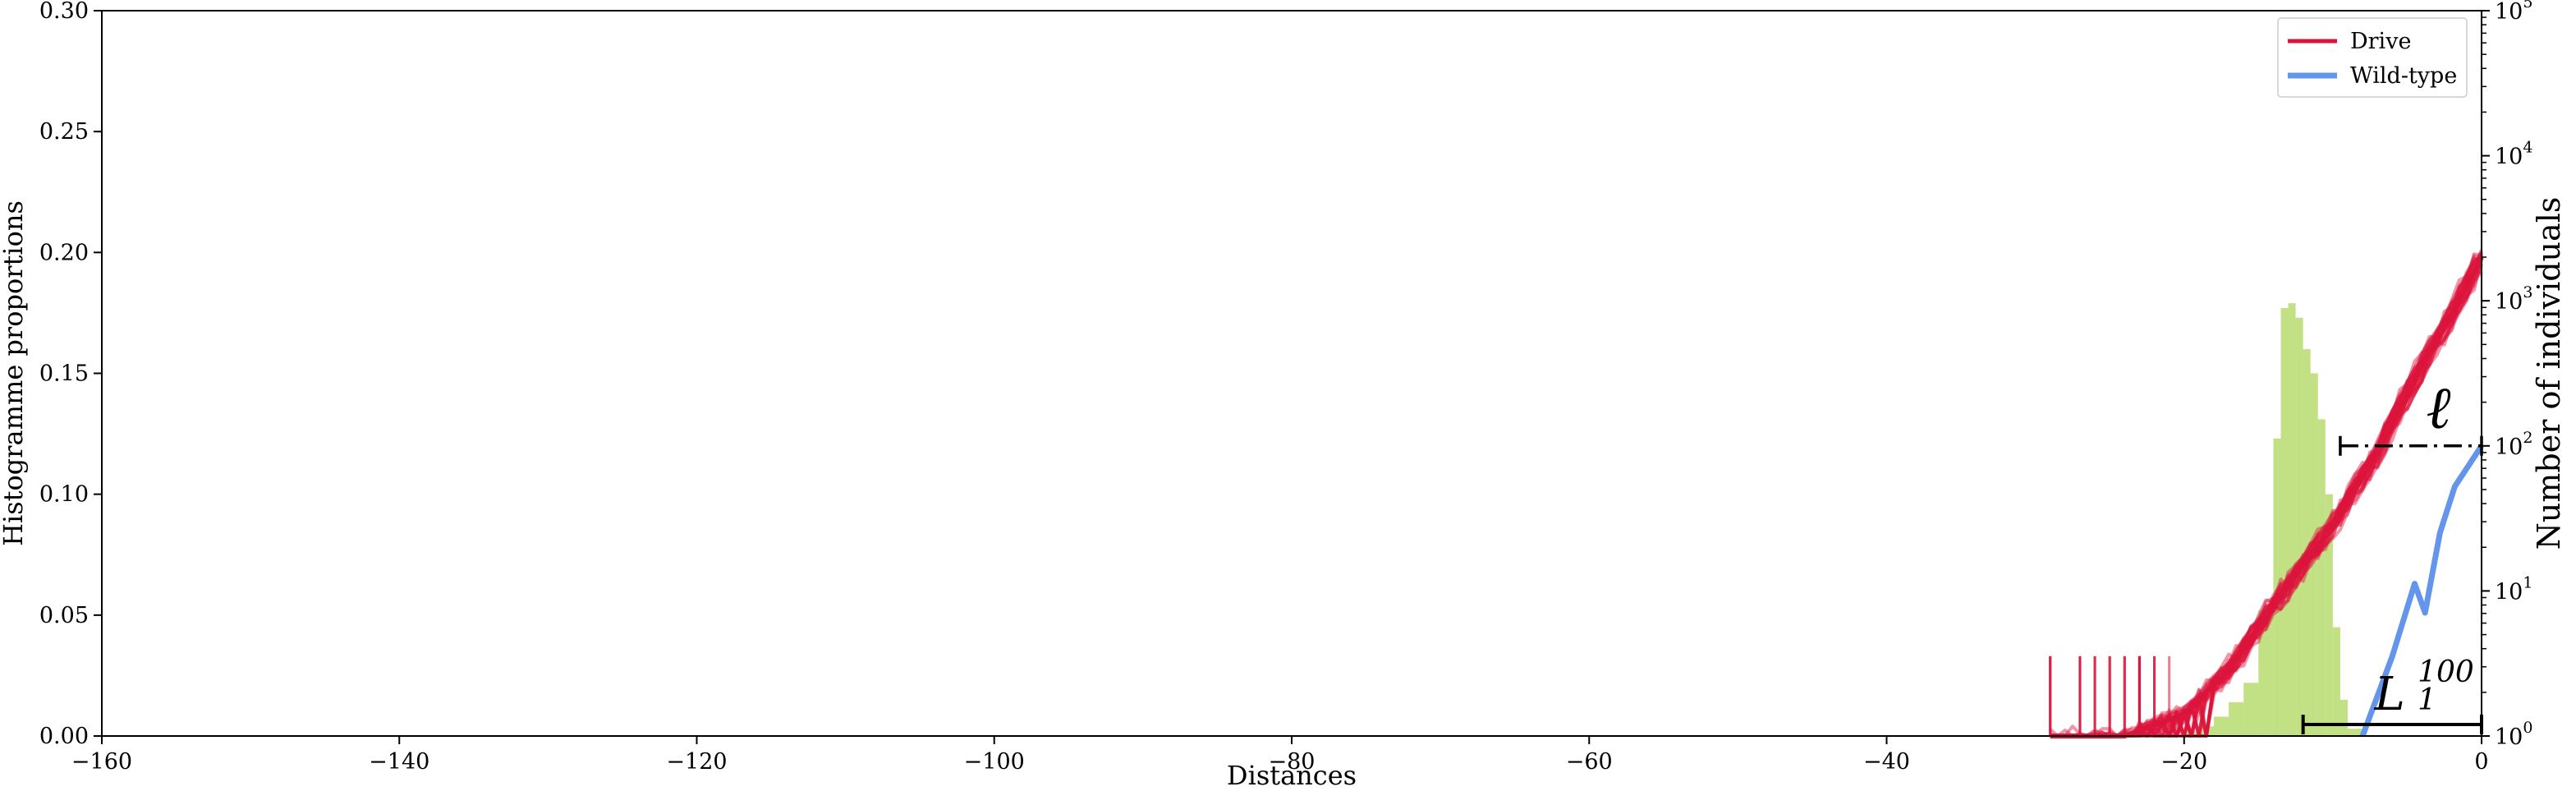  I want to click on x-tick-label: −40, so click(1886, 762).